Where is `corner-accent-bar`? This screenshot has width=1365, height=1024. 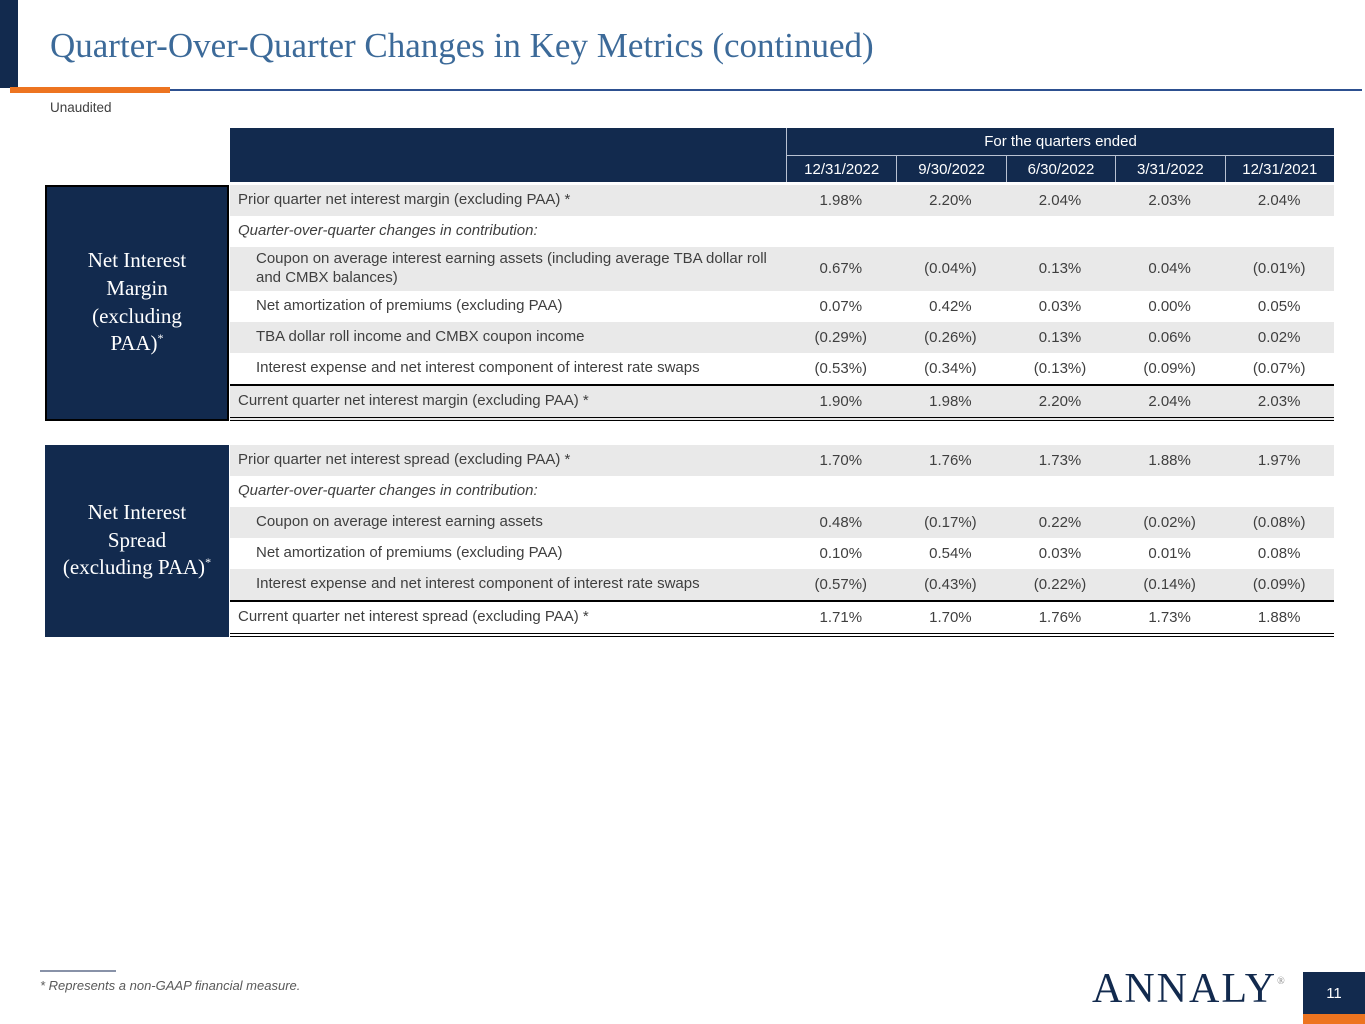 corner-accent-bar is located at coordinates (9, 44).